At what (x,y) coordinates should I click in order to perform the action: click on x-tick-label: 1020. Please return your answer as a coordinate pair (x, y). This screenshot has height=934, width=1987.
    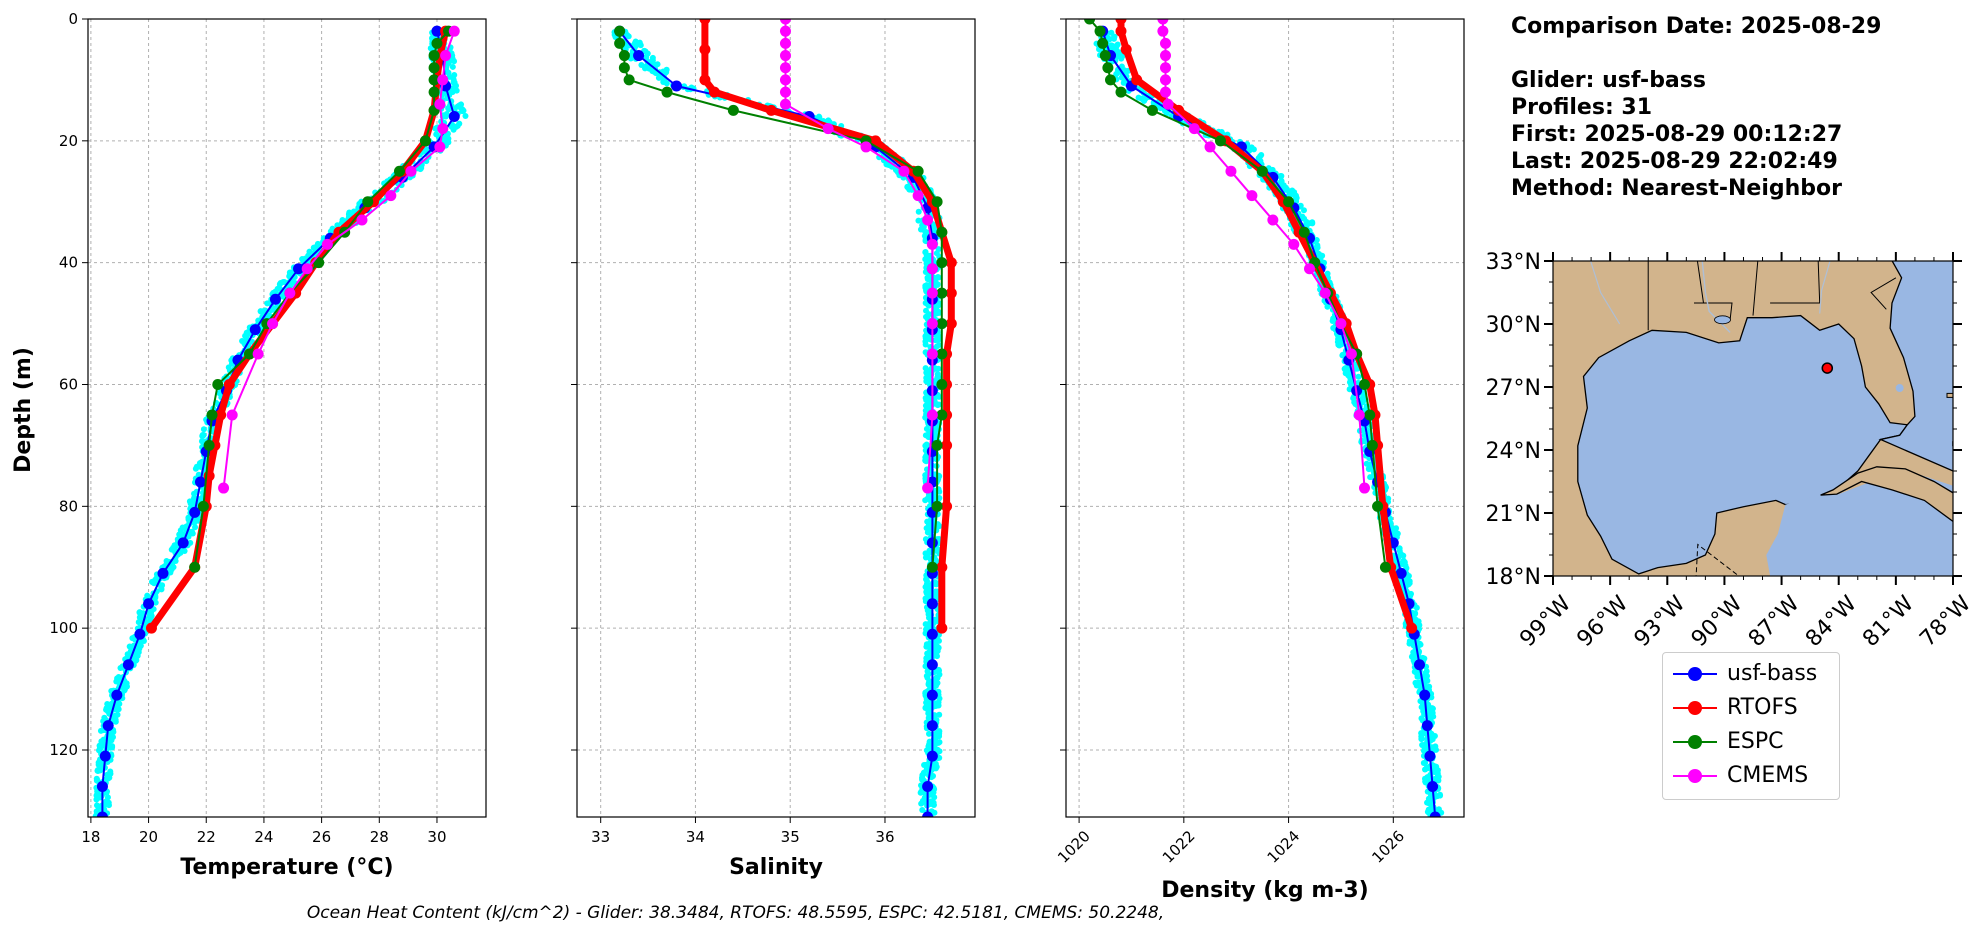
    Looking at the image, I should click on (1074, 847).